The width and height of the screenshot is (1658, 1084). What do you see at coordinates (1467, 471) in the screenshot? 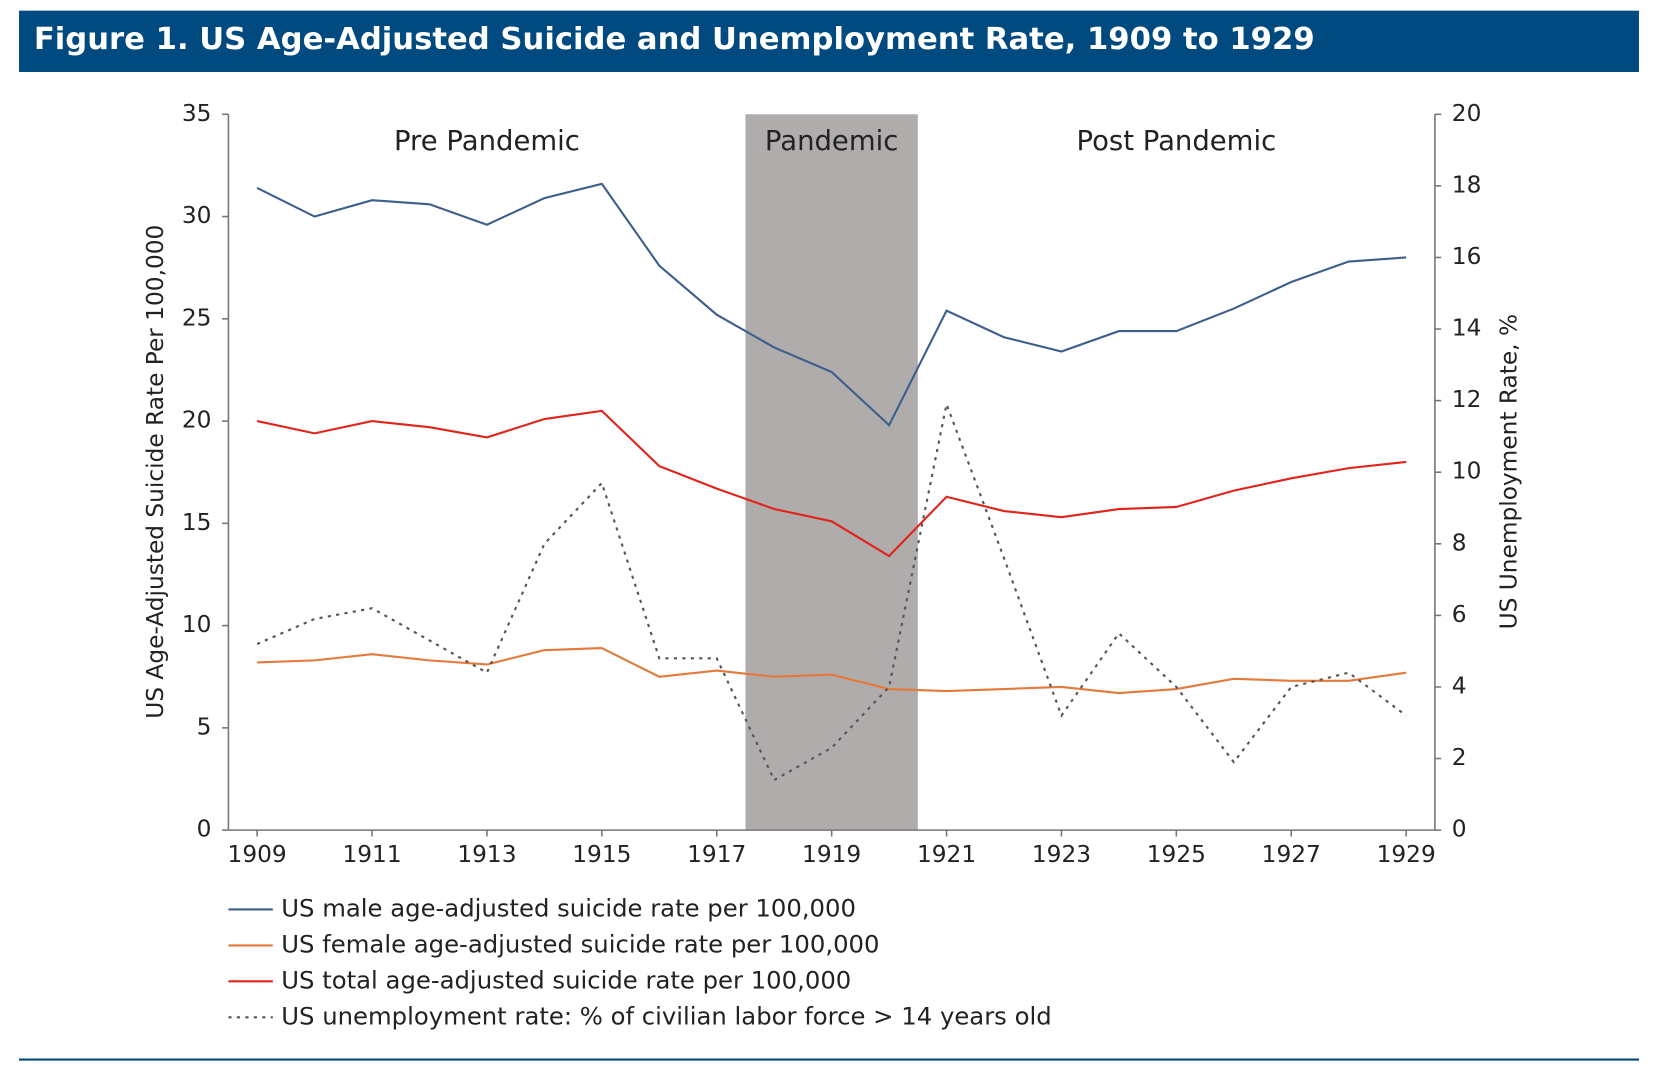
I see `y2-tick-label: 10` at bounding box center [1467, 471].